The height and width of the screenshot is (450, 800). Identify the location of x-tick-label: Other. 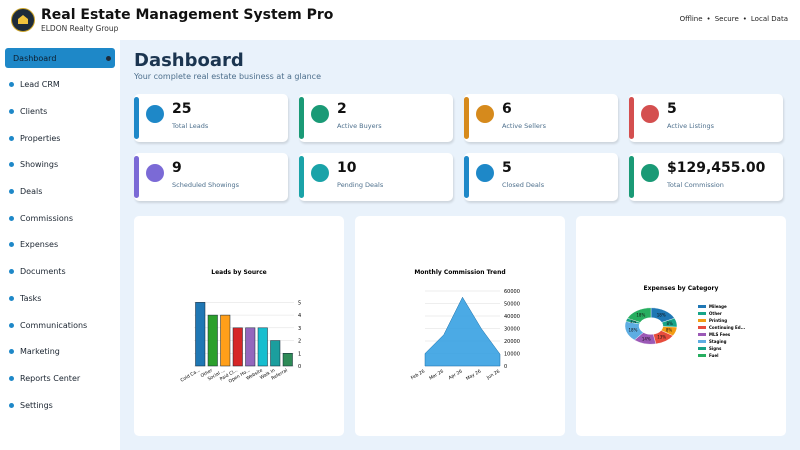
(207, 373).